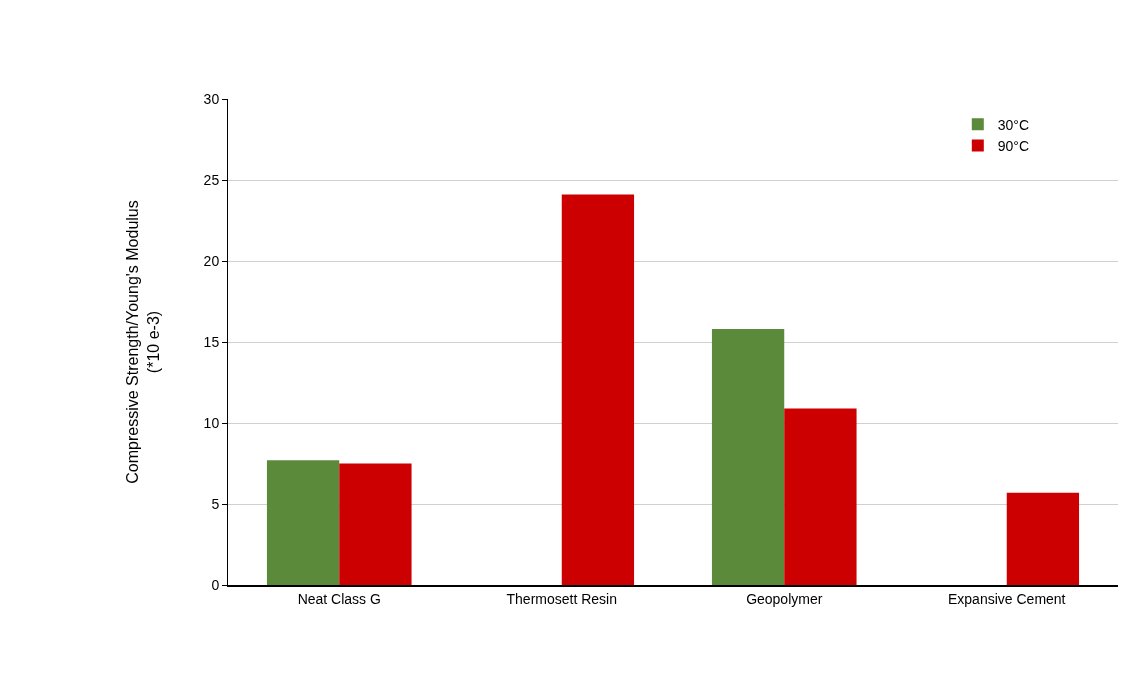 Image resolution: width=1138 pixels, height=679 pixels. What do you see at coordinates (211, 260) in the screenshot?
I see `y-tick-label: 20` at bounding box center [211, 260].